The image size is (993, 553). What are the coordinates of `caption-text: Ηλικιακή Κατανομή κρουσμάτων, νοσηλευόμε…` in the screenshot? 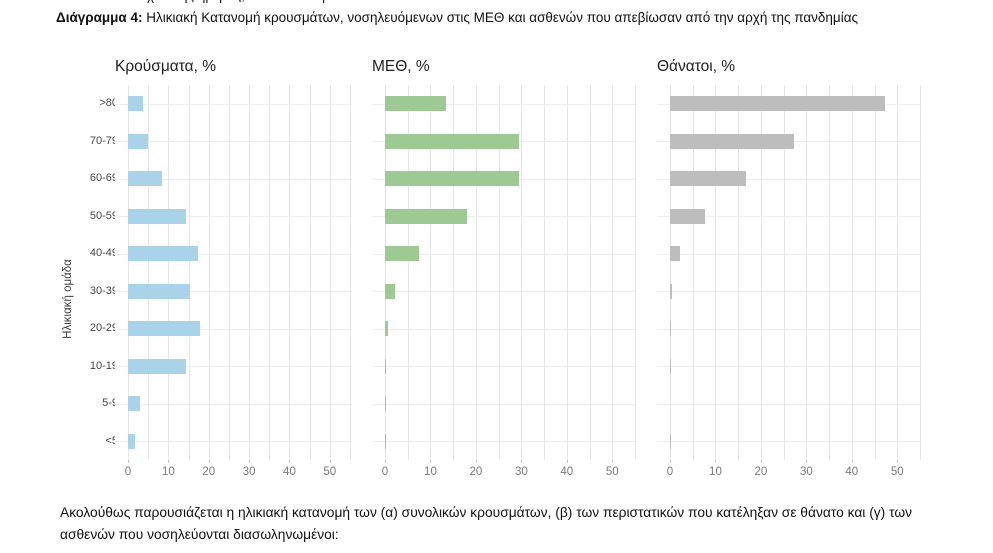 It's located at (502, 17).